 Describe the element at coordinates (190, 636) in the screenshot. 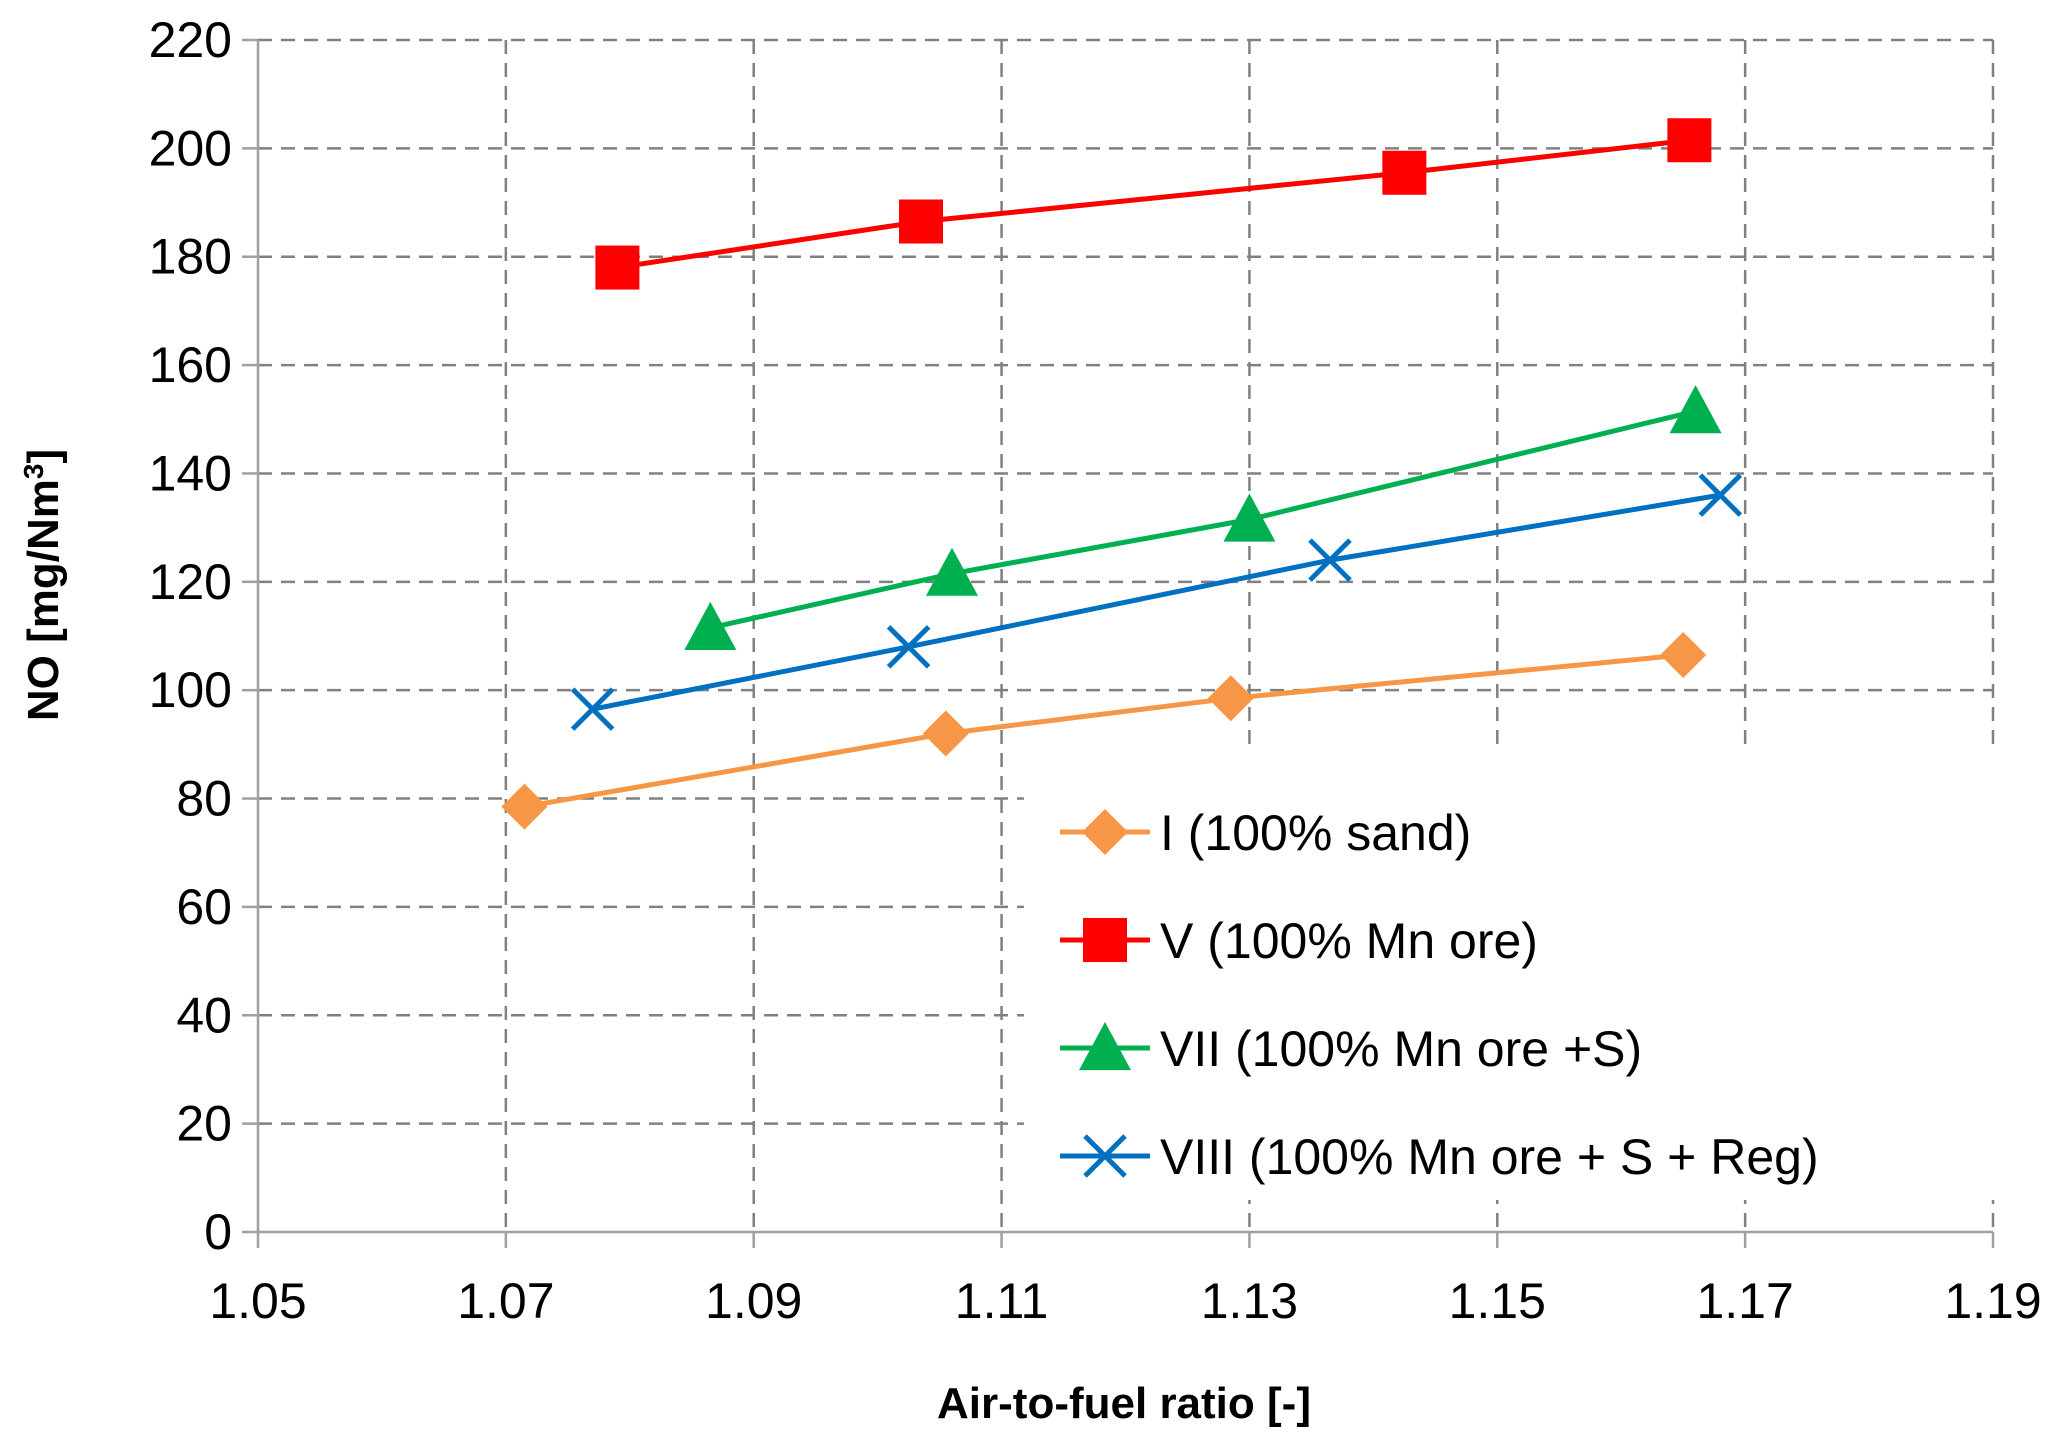

I see `y-tick-labels: 0 20 40 60 80 100 120 140 160 180 200 220` at that location.